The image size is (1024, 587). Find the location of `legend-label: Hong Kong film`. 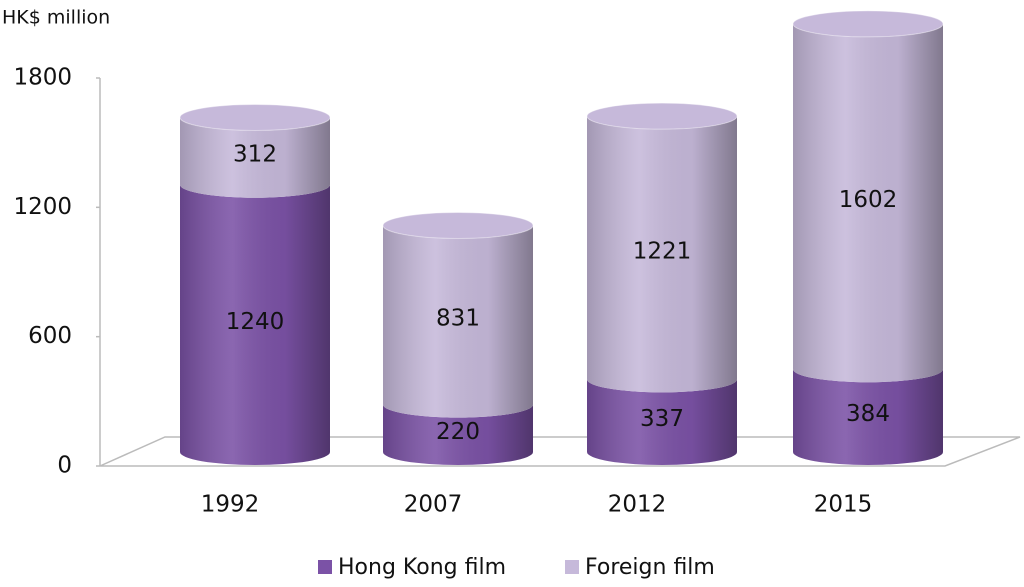

legend-label: Hong Kong film is located at coordinates (422, 567).